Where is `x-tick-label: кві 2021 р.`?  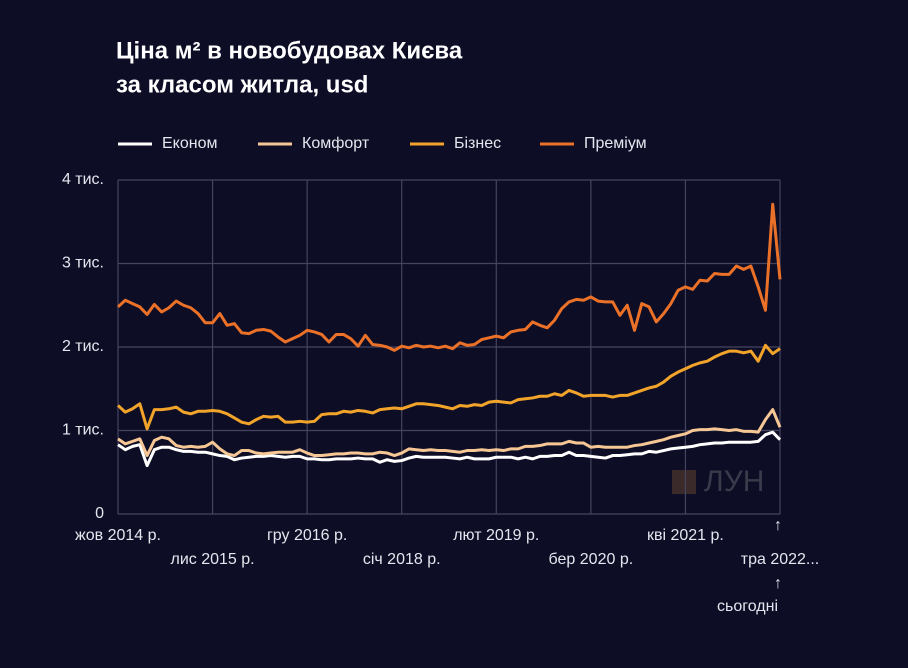
x-tick-label: кві 2021 р. is located at coordinates (685, 535).